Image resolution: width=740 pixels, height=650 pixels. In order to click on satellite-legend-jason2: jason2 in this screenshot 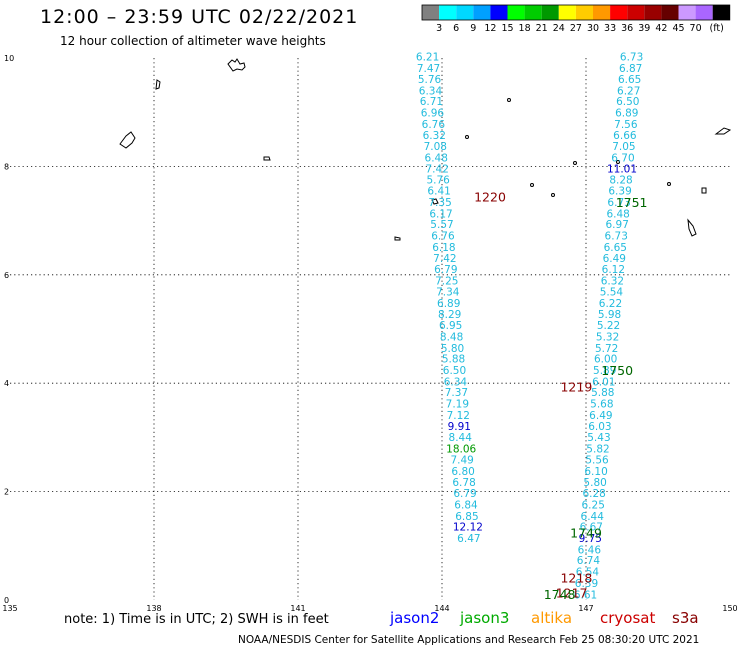, I will do `click(415, 618)`.